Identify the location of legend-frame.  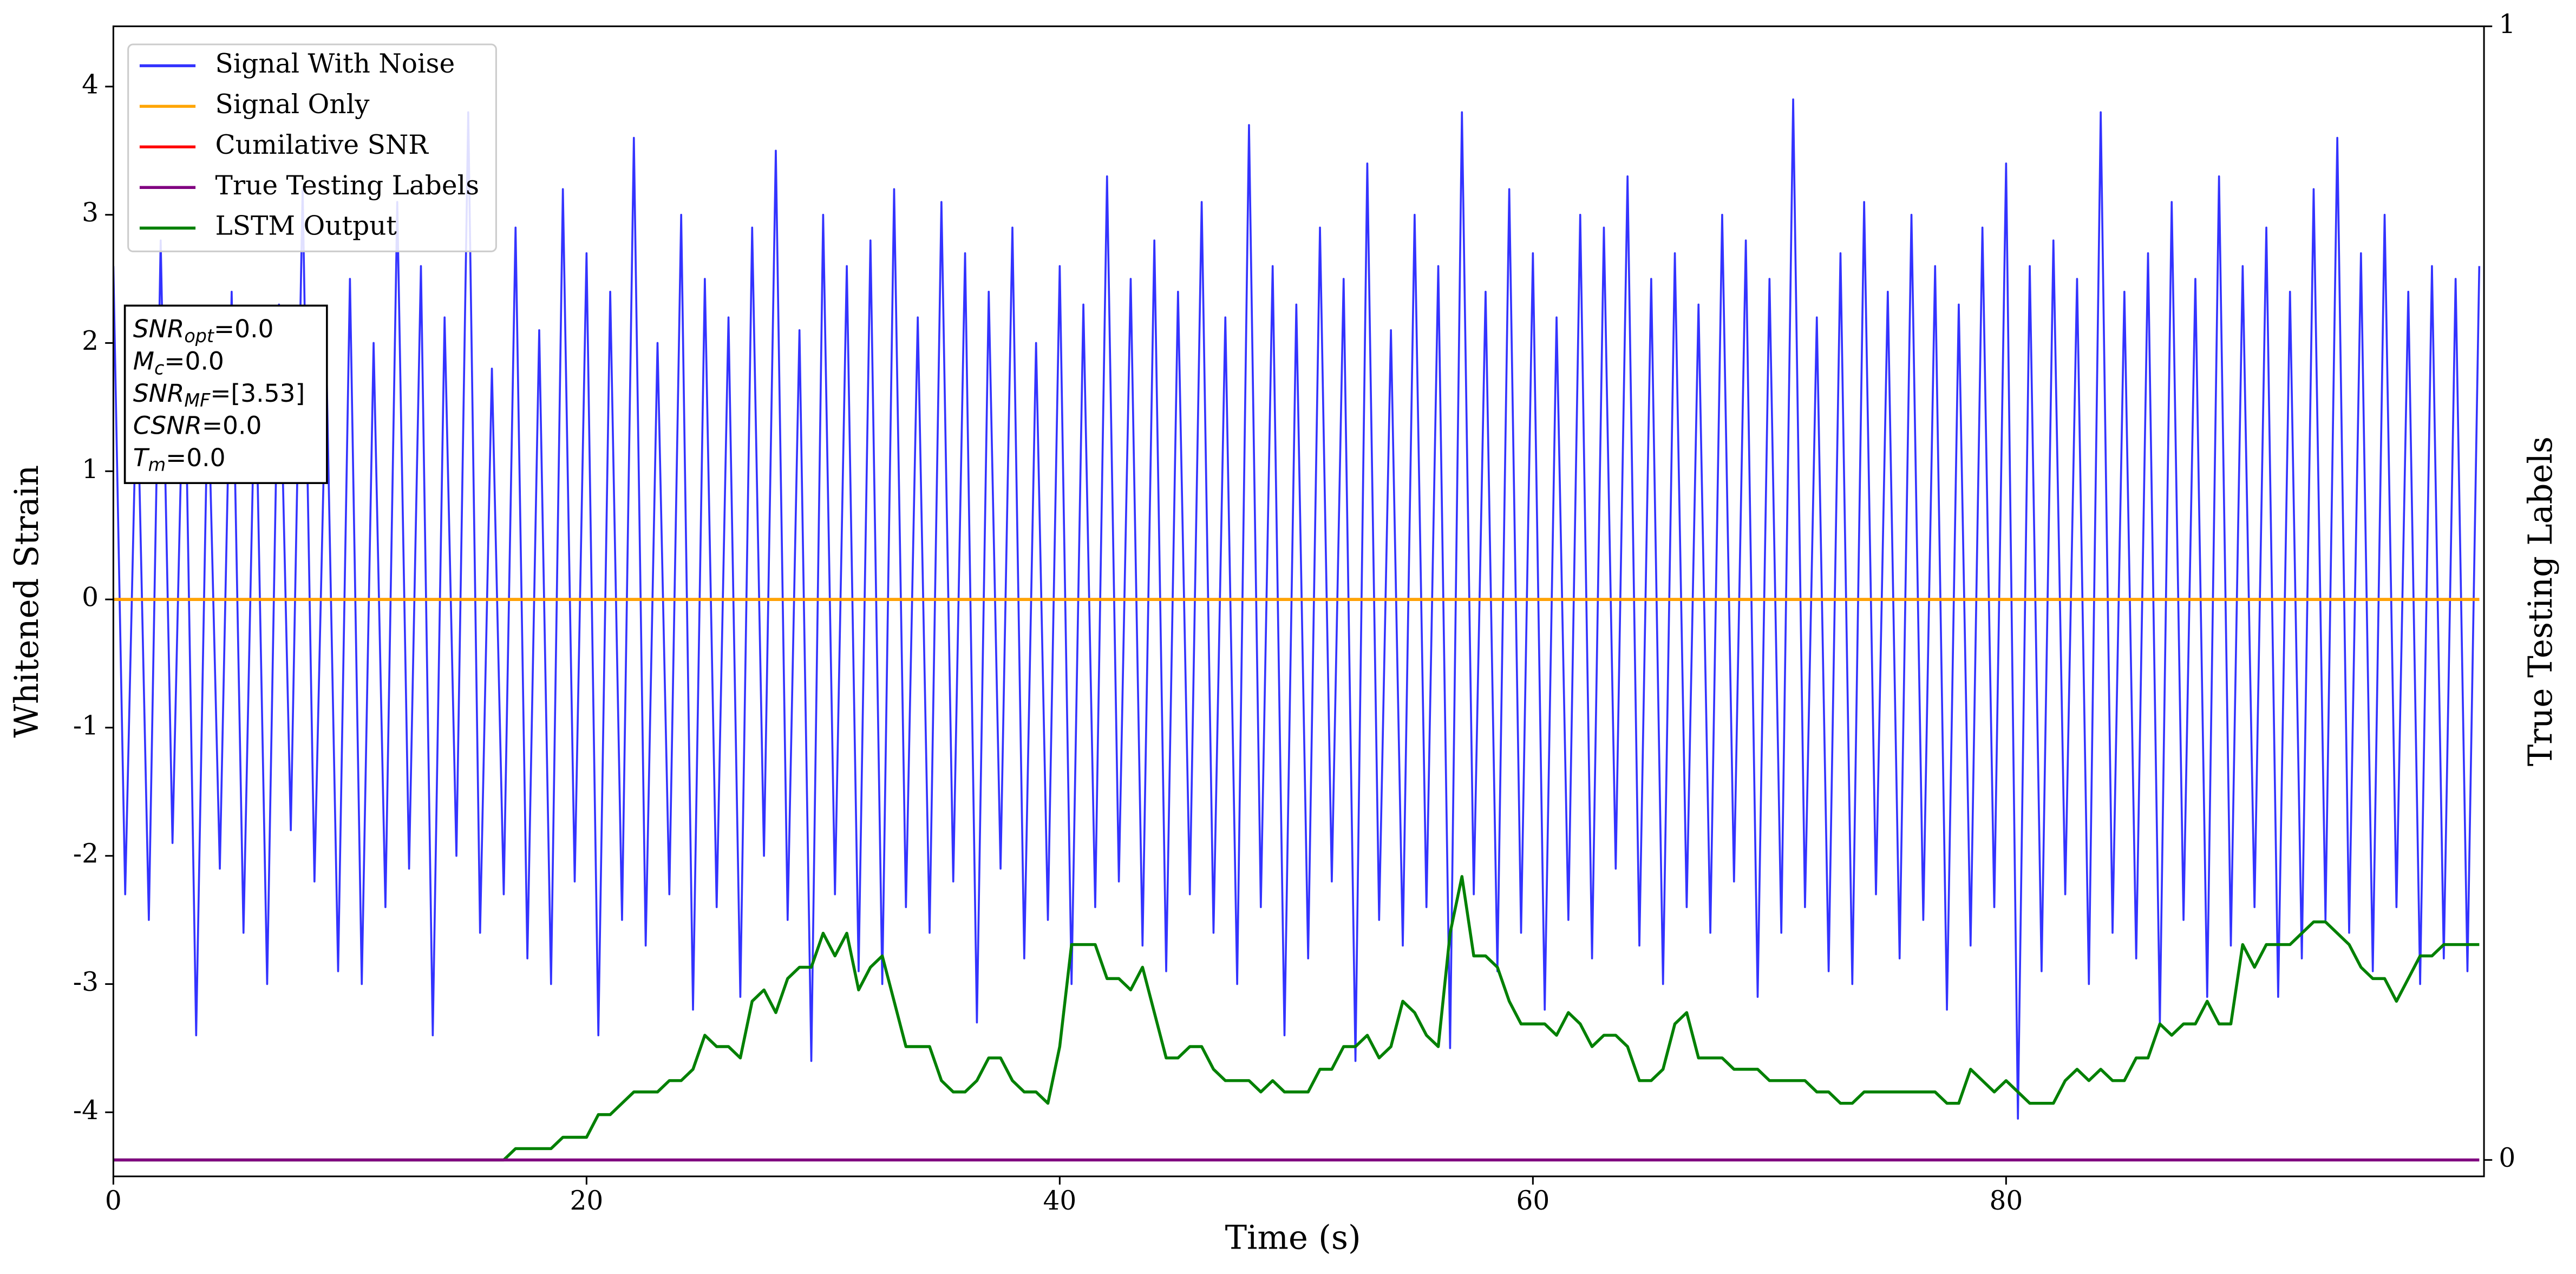
(312, 147).